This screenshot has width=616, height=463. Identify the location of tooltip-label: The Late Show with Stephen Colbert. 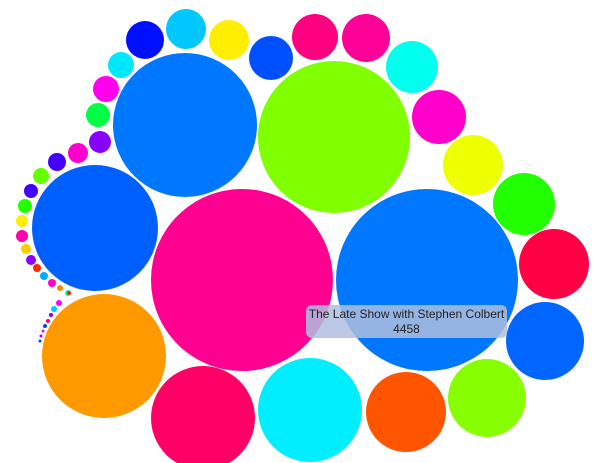
(406, 314).